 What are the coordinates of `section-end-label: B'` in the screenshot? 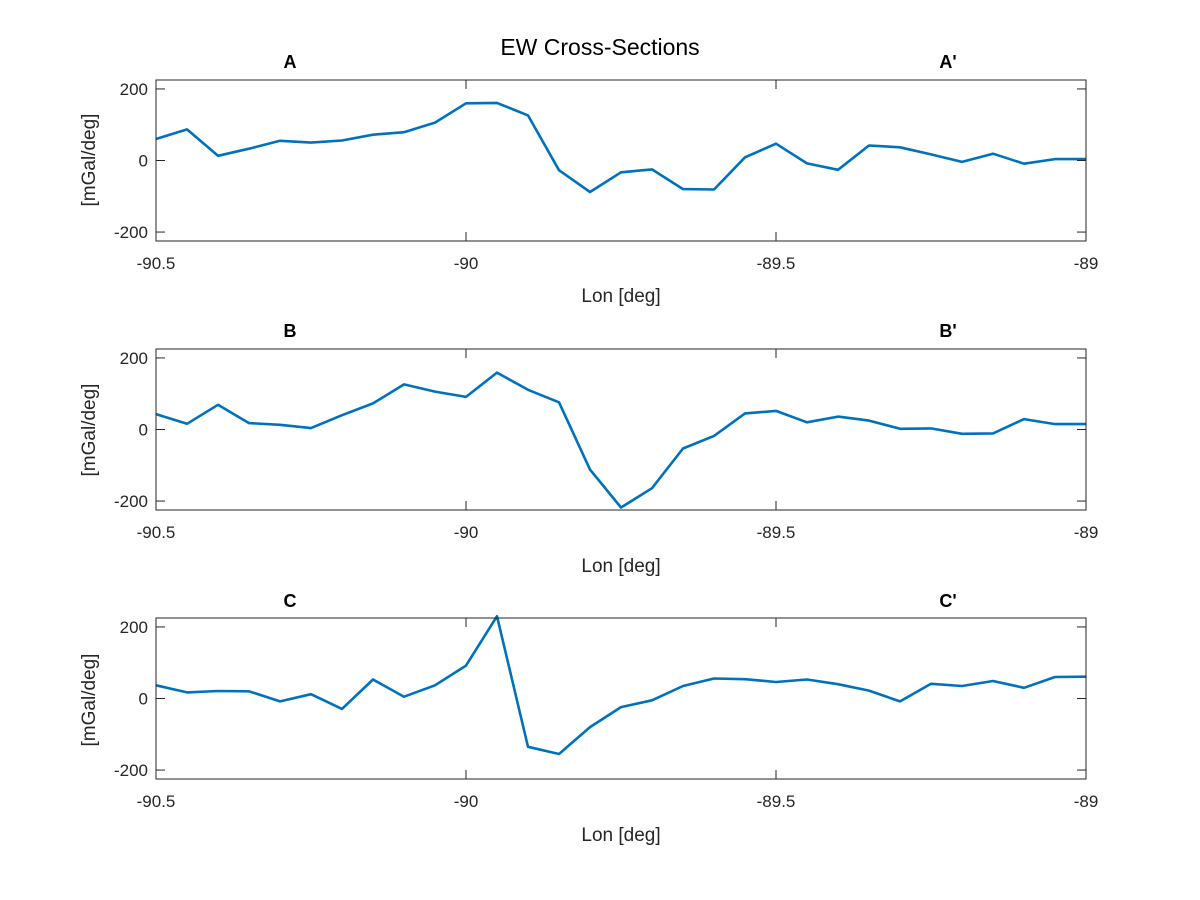 It's located at (947, 331).